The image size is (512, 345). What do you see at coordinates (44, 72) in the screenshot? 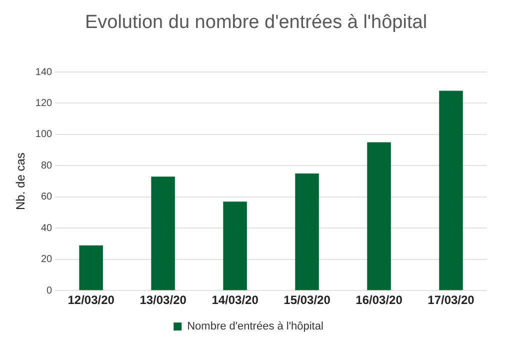
I see `y-tick-label: 140` at bounding box center [44, 72].